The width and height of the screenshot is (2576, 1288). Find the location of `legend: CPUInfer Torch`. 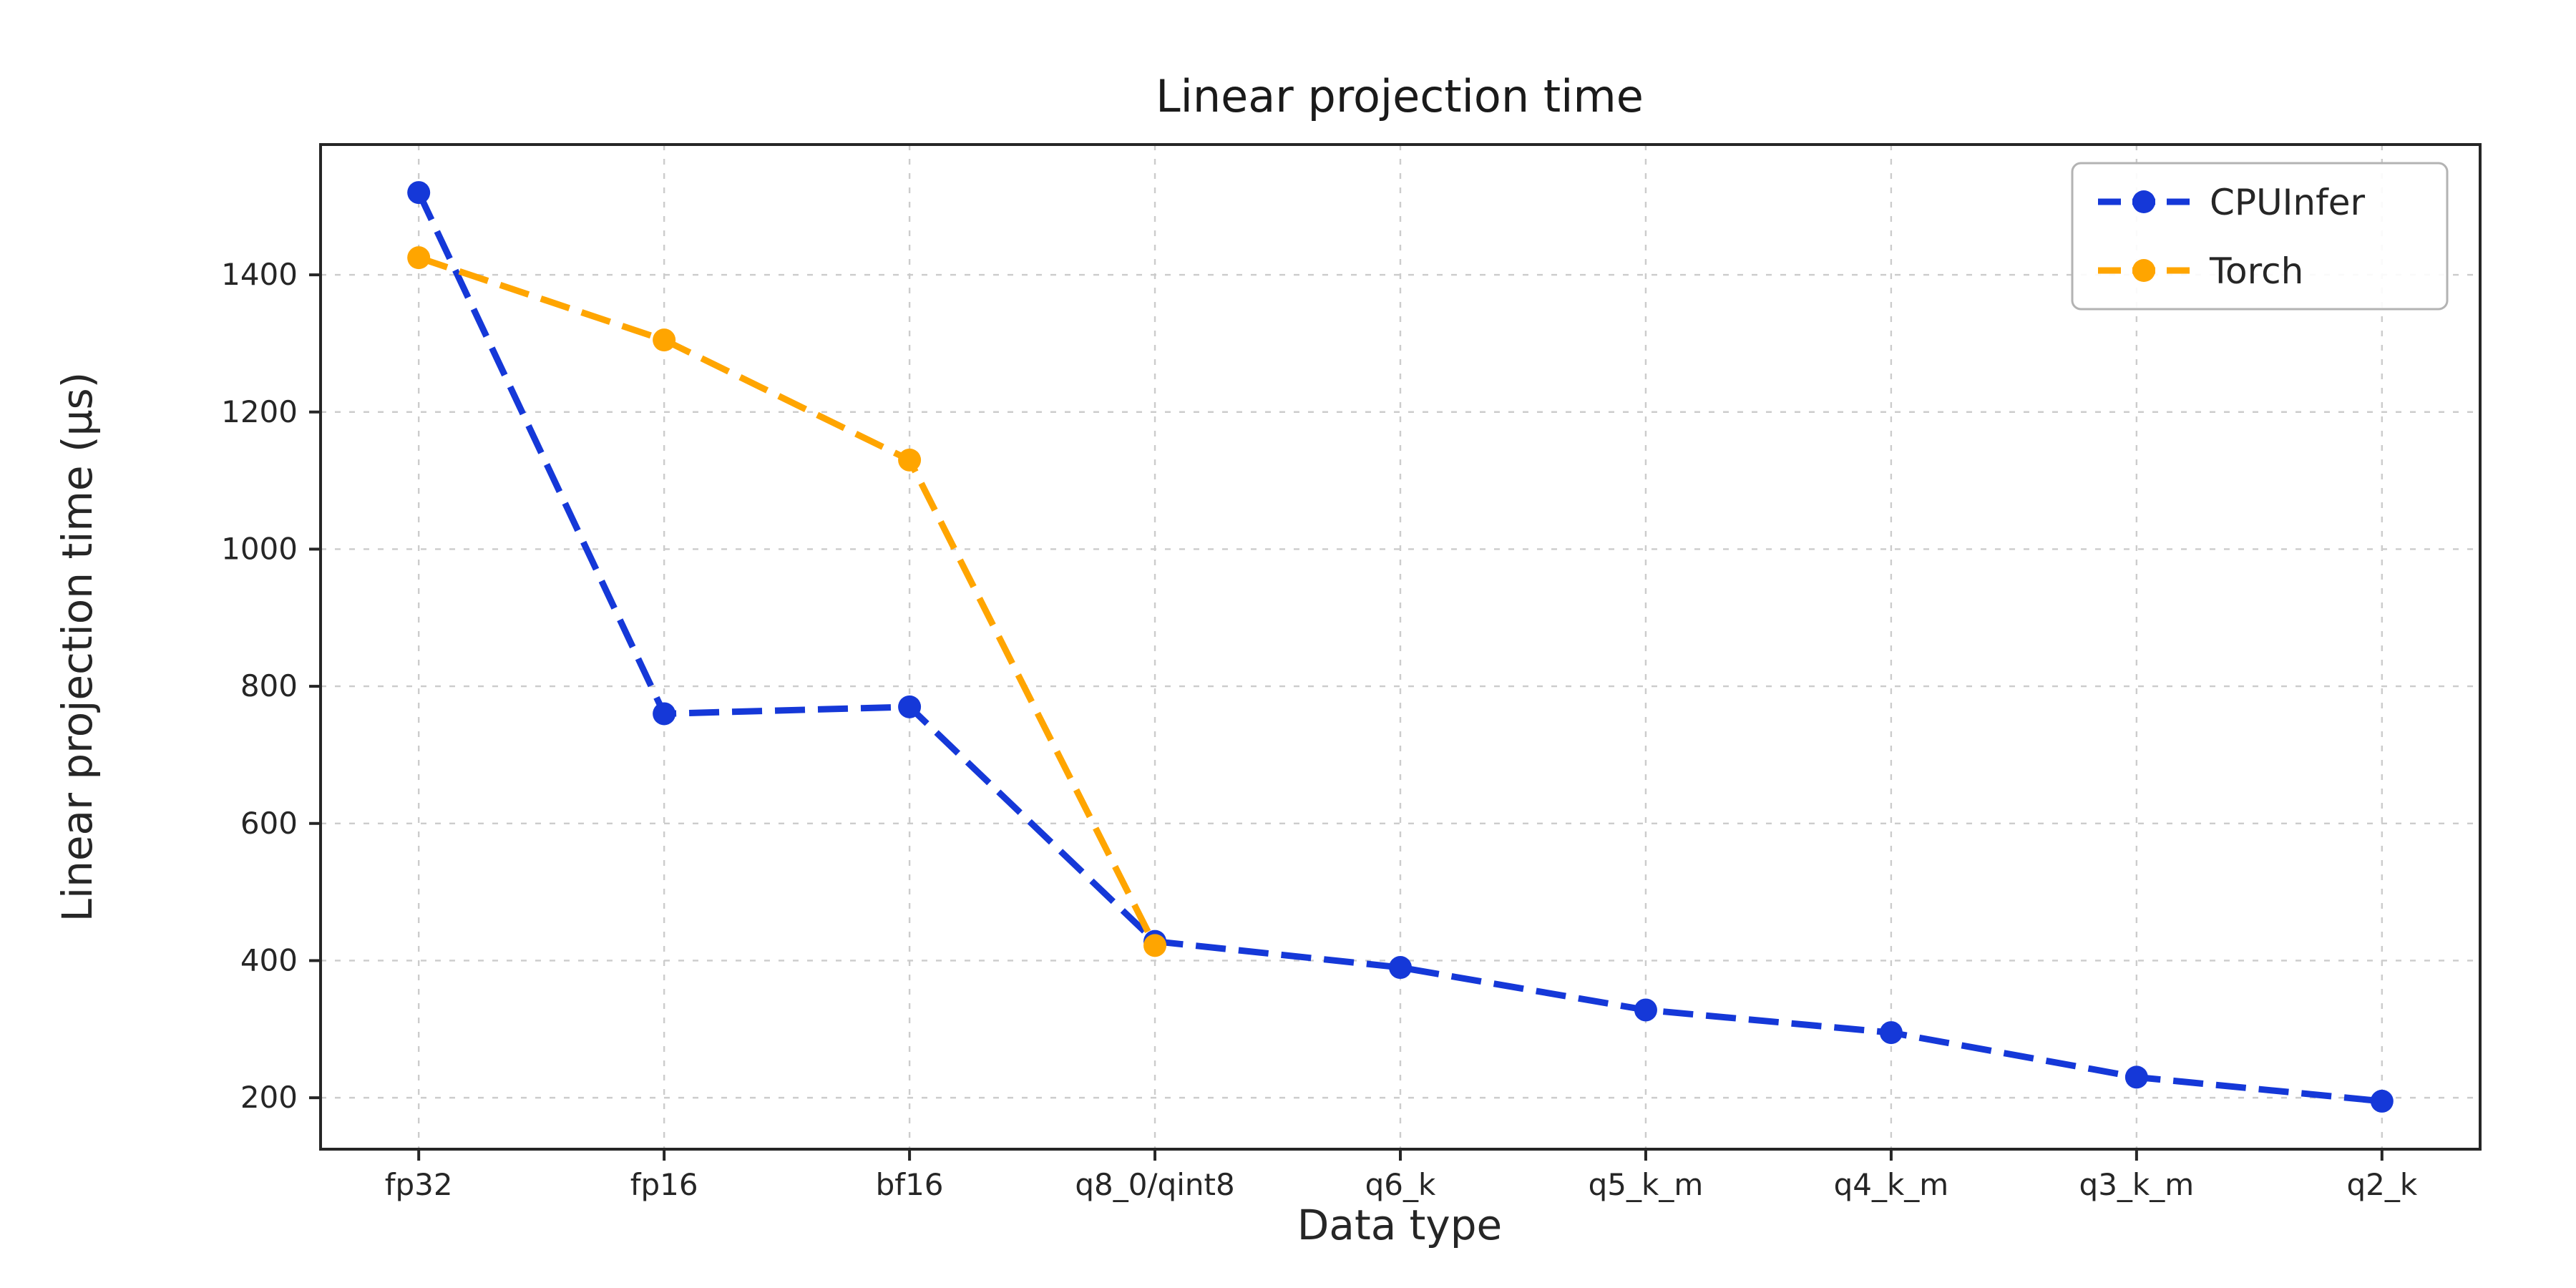

legend: CPUInfer Torch is located at coordinates (2260, 236).